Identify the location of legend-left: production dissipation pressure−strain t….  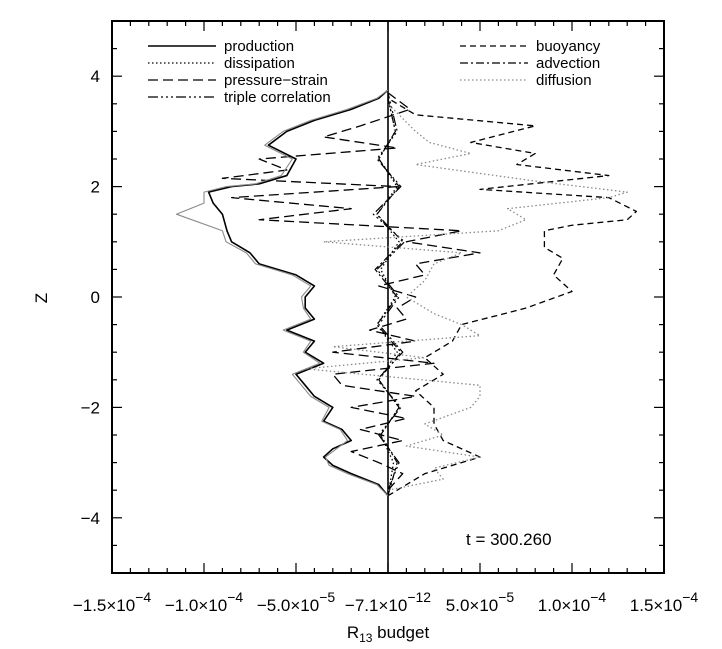
(239, 72).